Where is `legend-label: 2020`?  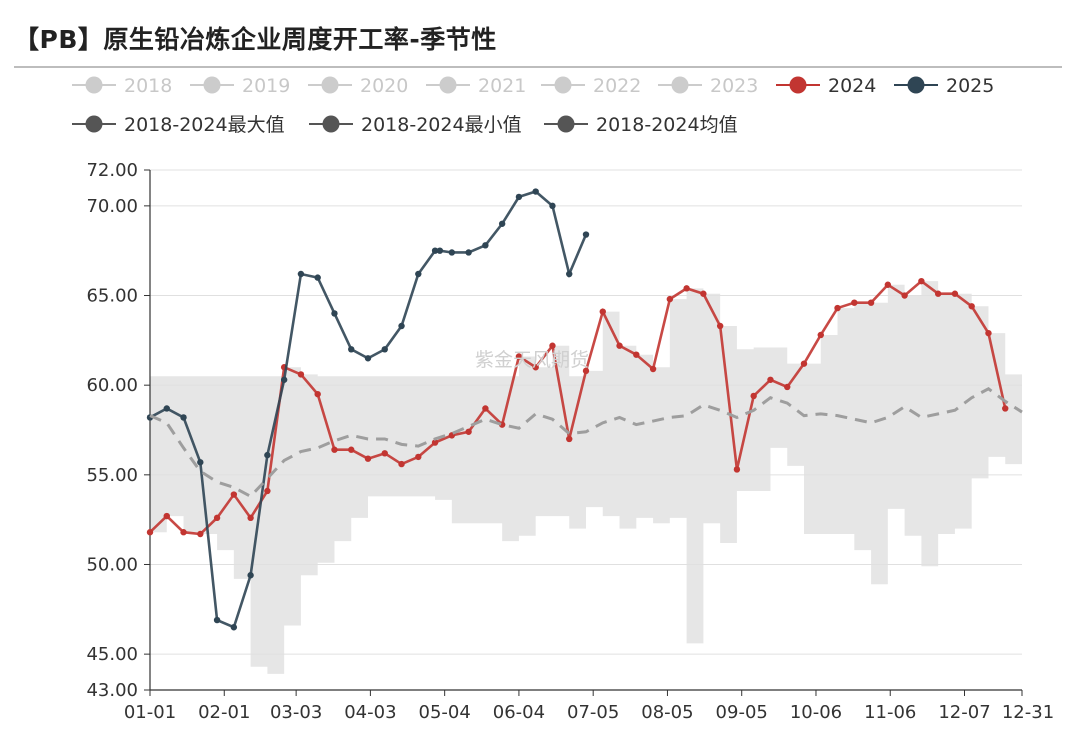 legend-label: 2020 is located at coordinates (384, 86).